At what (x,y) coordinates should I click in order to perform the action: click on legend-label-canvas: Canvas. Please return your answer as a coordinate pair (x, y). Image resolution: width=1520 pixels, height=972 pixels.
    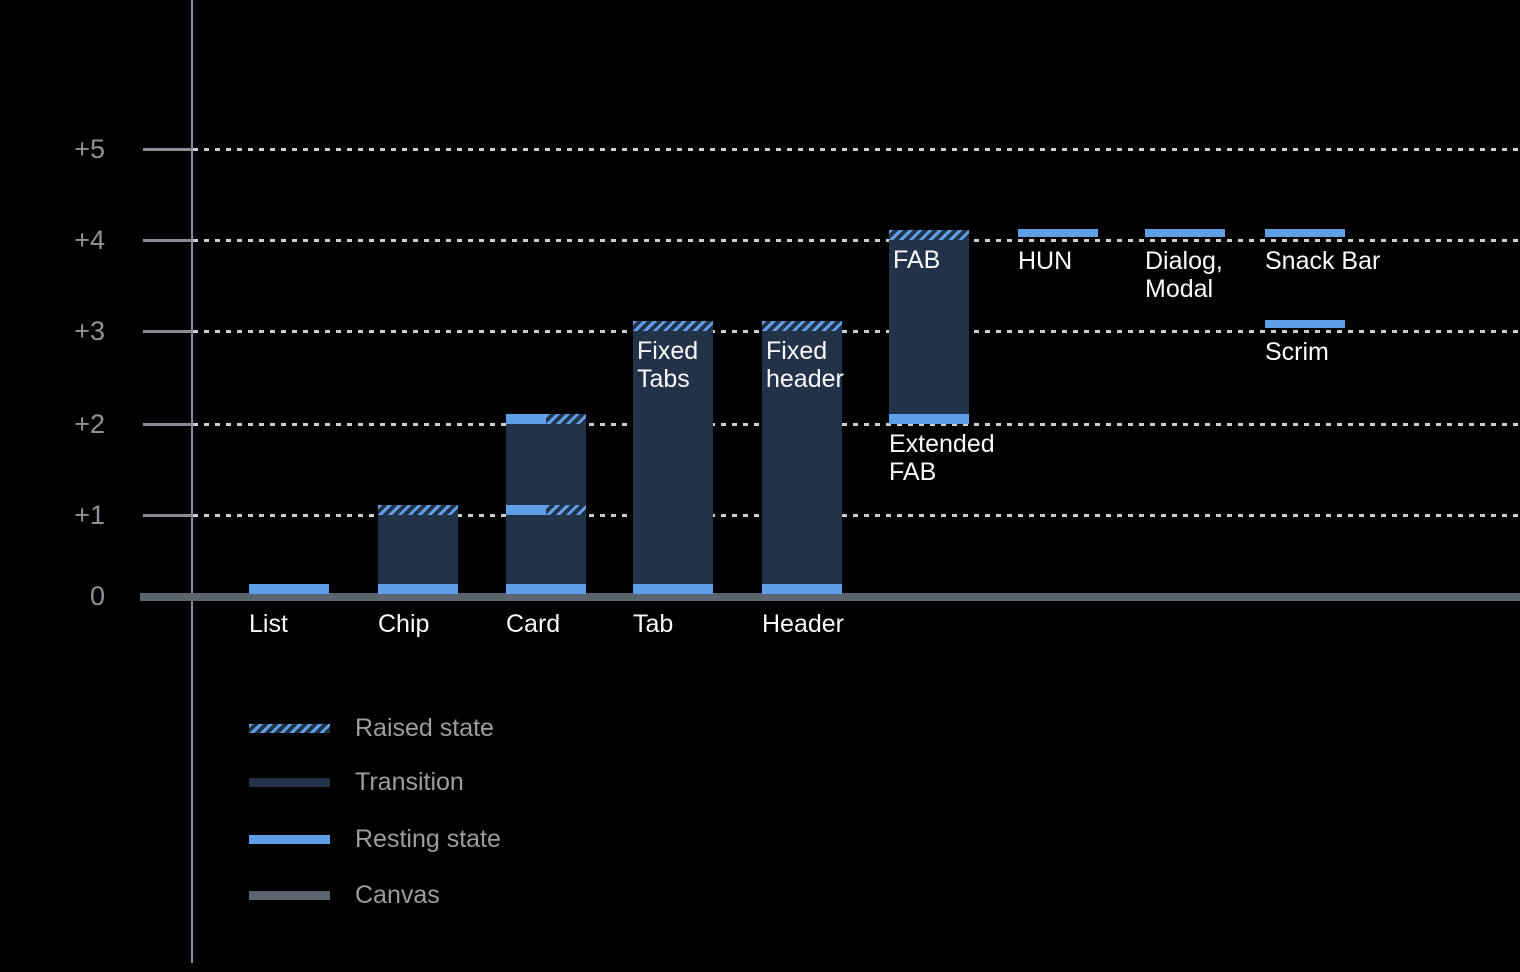
    Looking at the image, I should click on (397, 894).